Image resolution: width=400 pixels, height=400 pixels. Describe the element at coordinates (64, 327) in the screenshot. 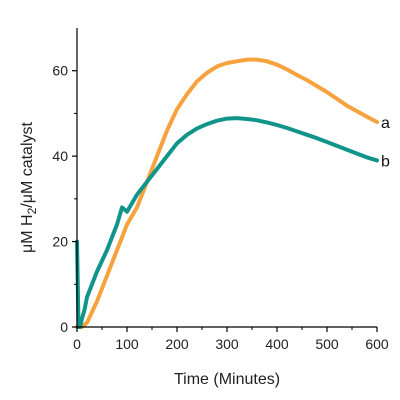

I see `y-tick-label-0: 0` at that location.